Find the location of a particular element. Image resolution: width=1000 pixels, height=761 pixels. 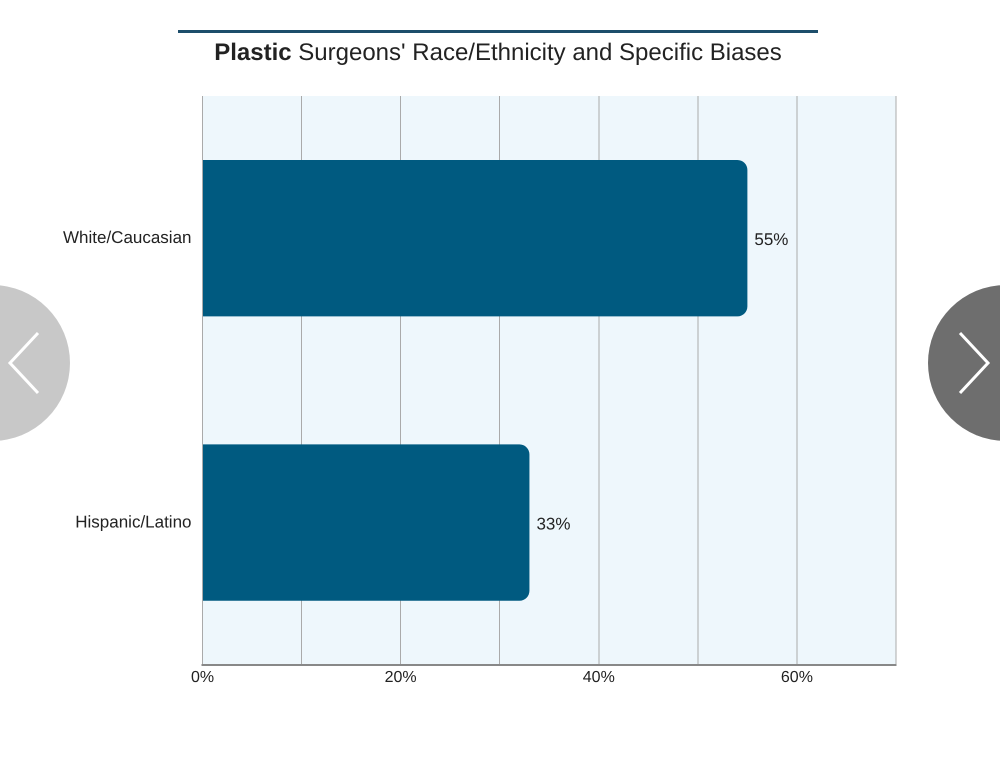

x-tick-label: 60% is located at coordinates (796, 677).